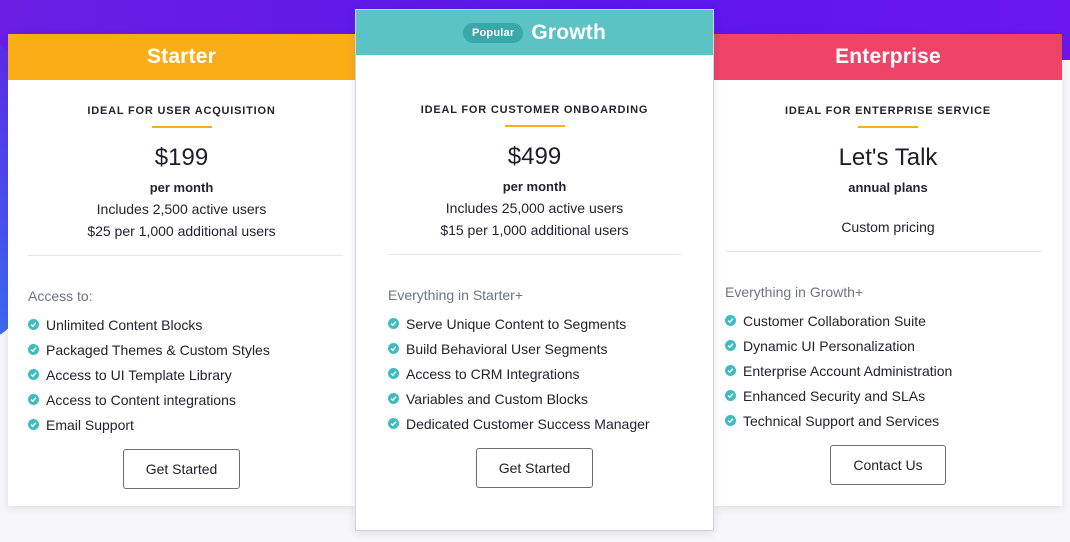 This screenshot has height=542, width=1070. Describe the element at coordinates (516, 323) in the screenshot. I see `feature-label: Serve Unique Content to Segments` at that location.